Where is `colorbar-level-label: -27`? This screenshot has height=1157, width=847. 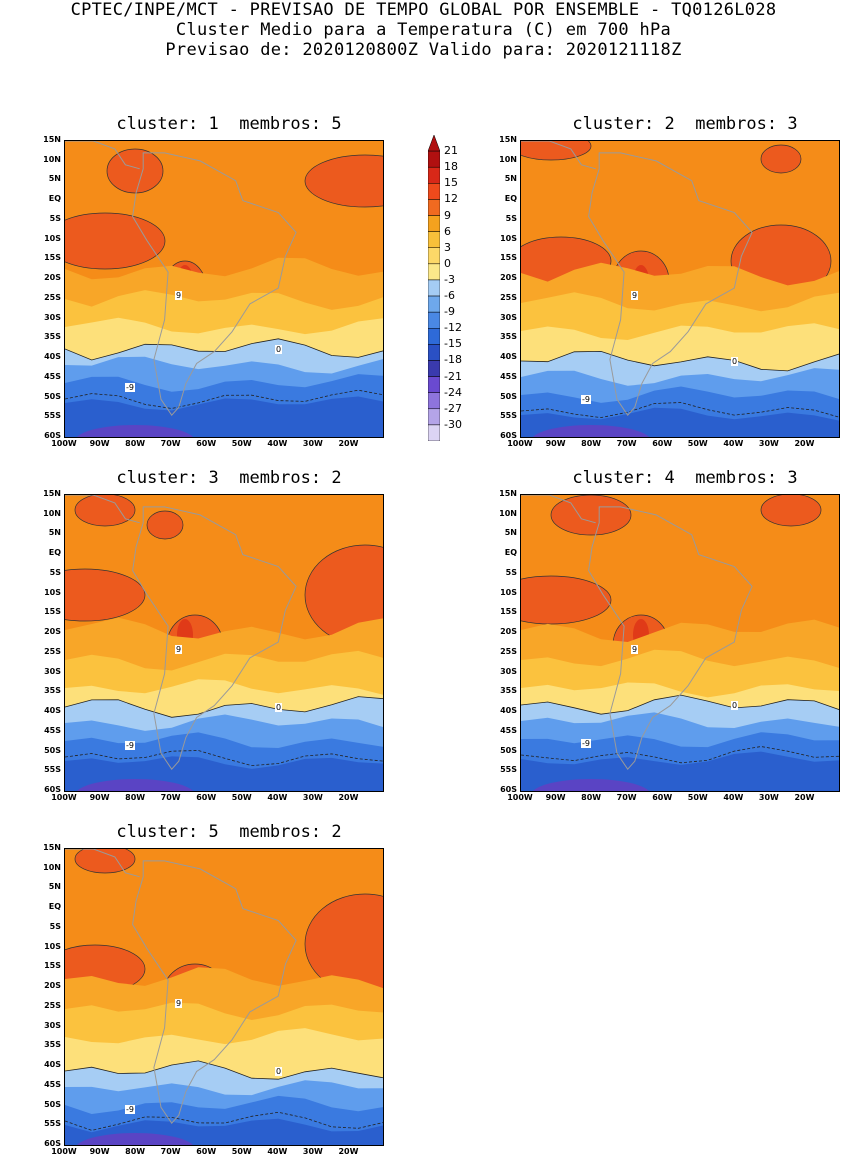
colorbar-level-label: -27 is located at coordinates (453, 408).